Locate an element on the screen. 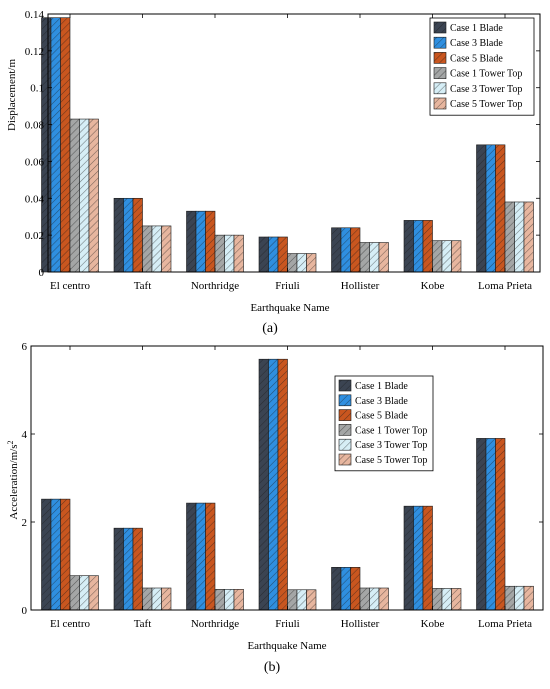 The width and height of the screenshot is (550, 689). legend-item-case-1-blade: Case 1 Blade is located at coordinates (468, 27).